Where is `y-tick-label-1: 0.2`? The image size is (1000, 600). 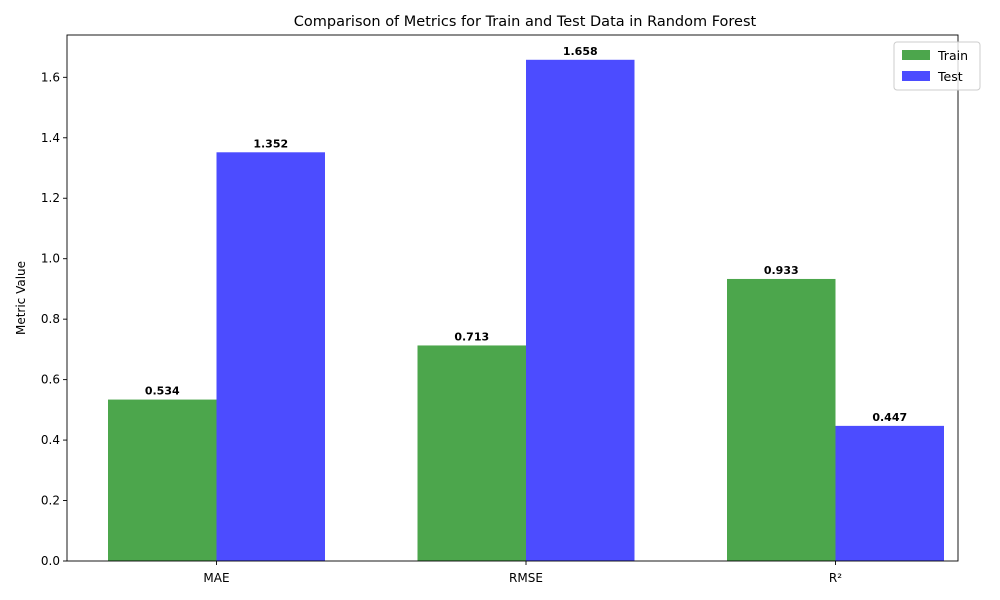 y-tick-label-1: 0.2 is located at coordinates (50, 501).